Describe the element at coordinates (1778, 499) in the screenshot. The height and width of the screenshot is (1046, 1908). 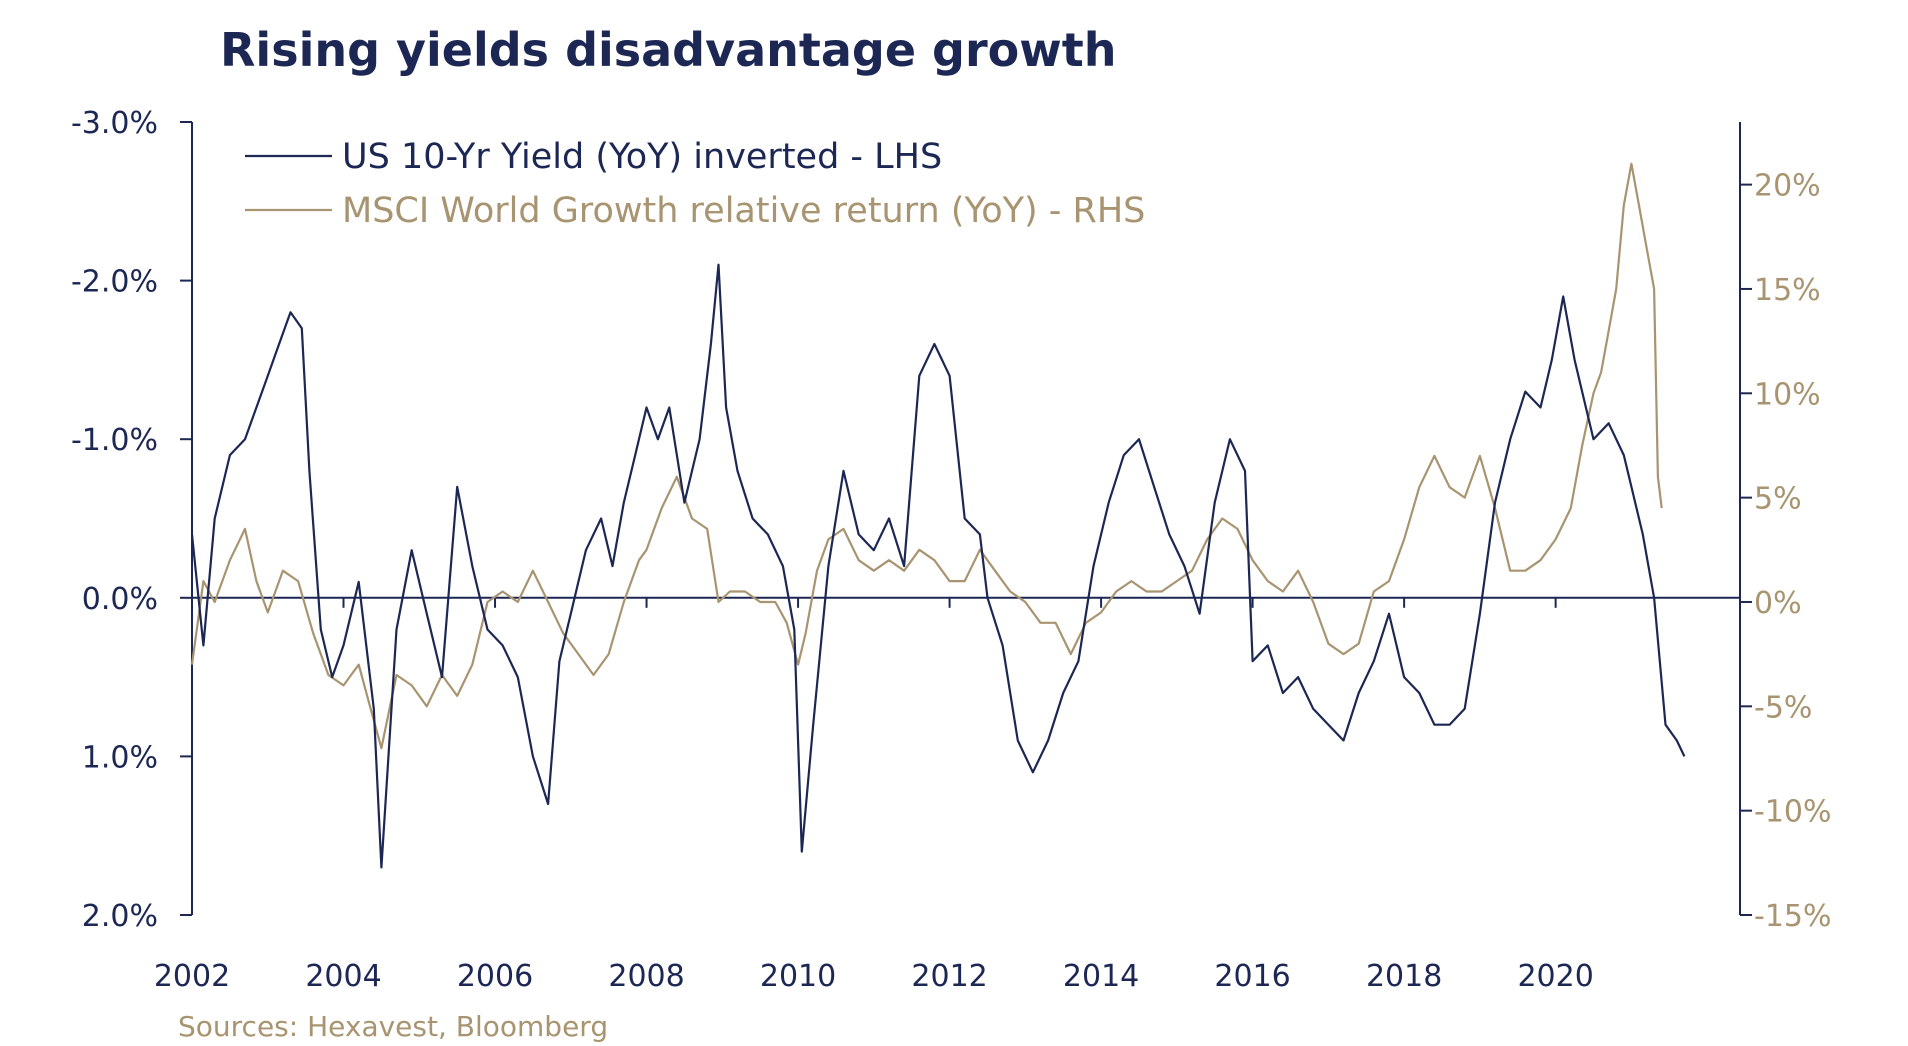
I see `right-tick-label: 5%` at that location.